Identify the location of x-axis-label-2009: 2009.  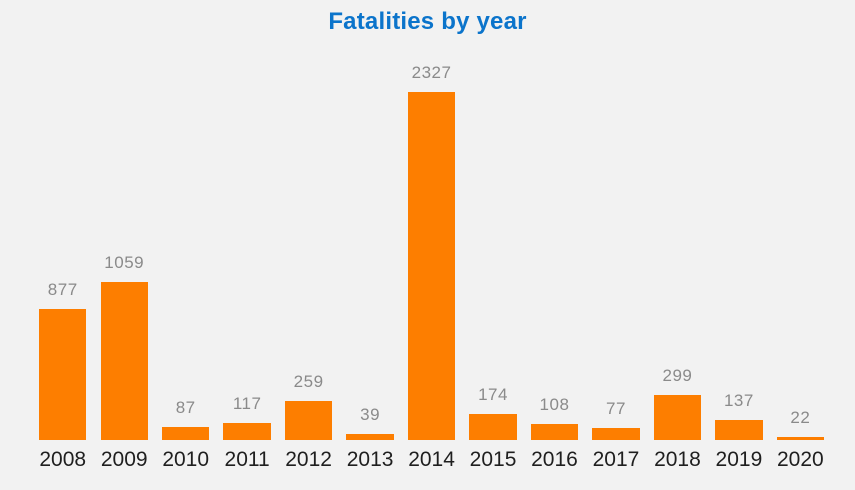
(124, 459).